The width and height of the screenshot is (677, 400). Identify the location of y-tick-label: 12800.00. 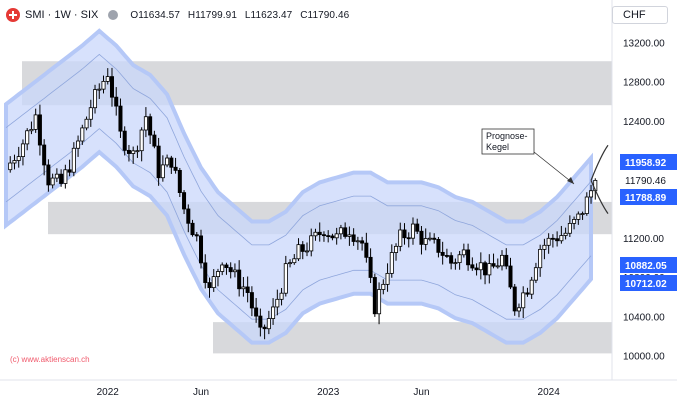
(644, 83).